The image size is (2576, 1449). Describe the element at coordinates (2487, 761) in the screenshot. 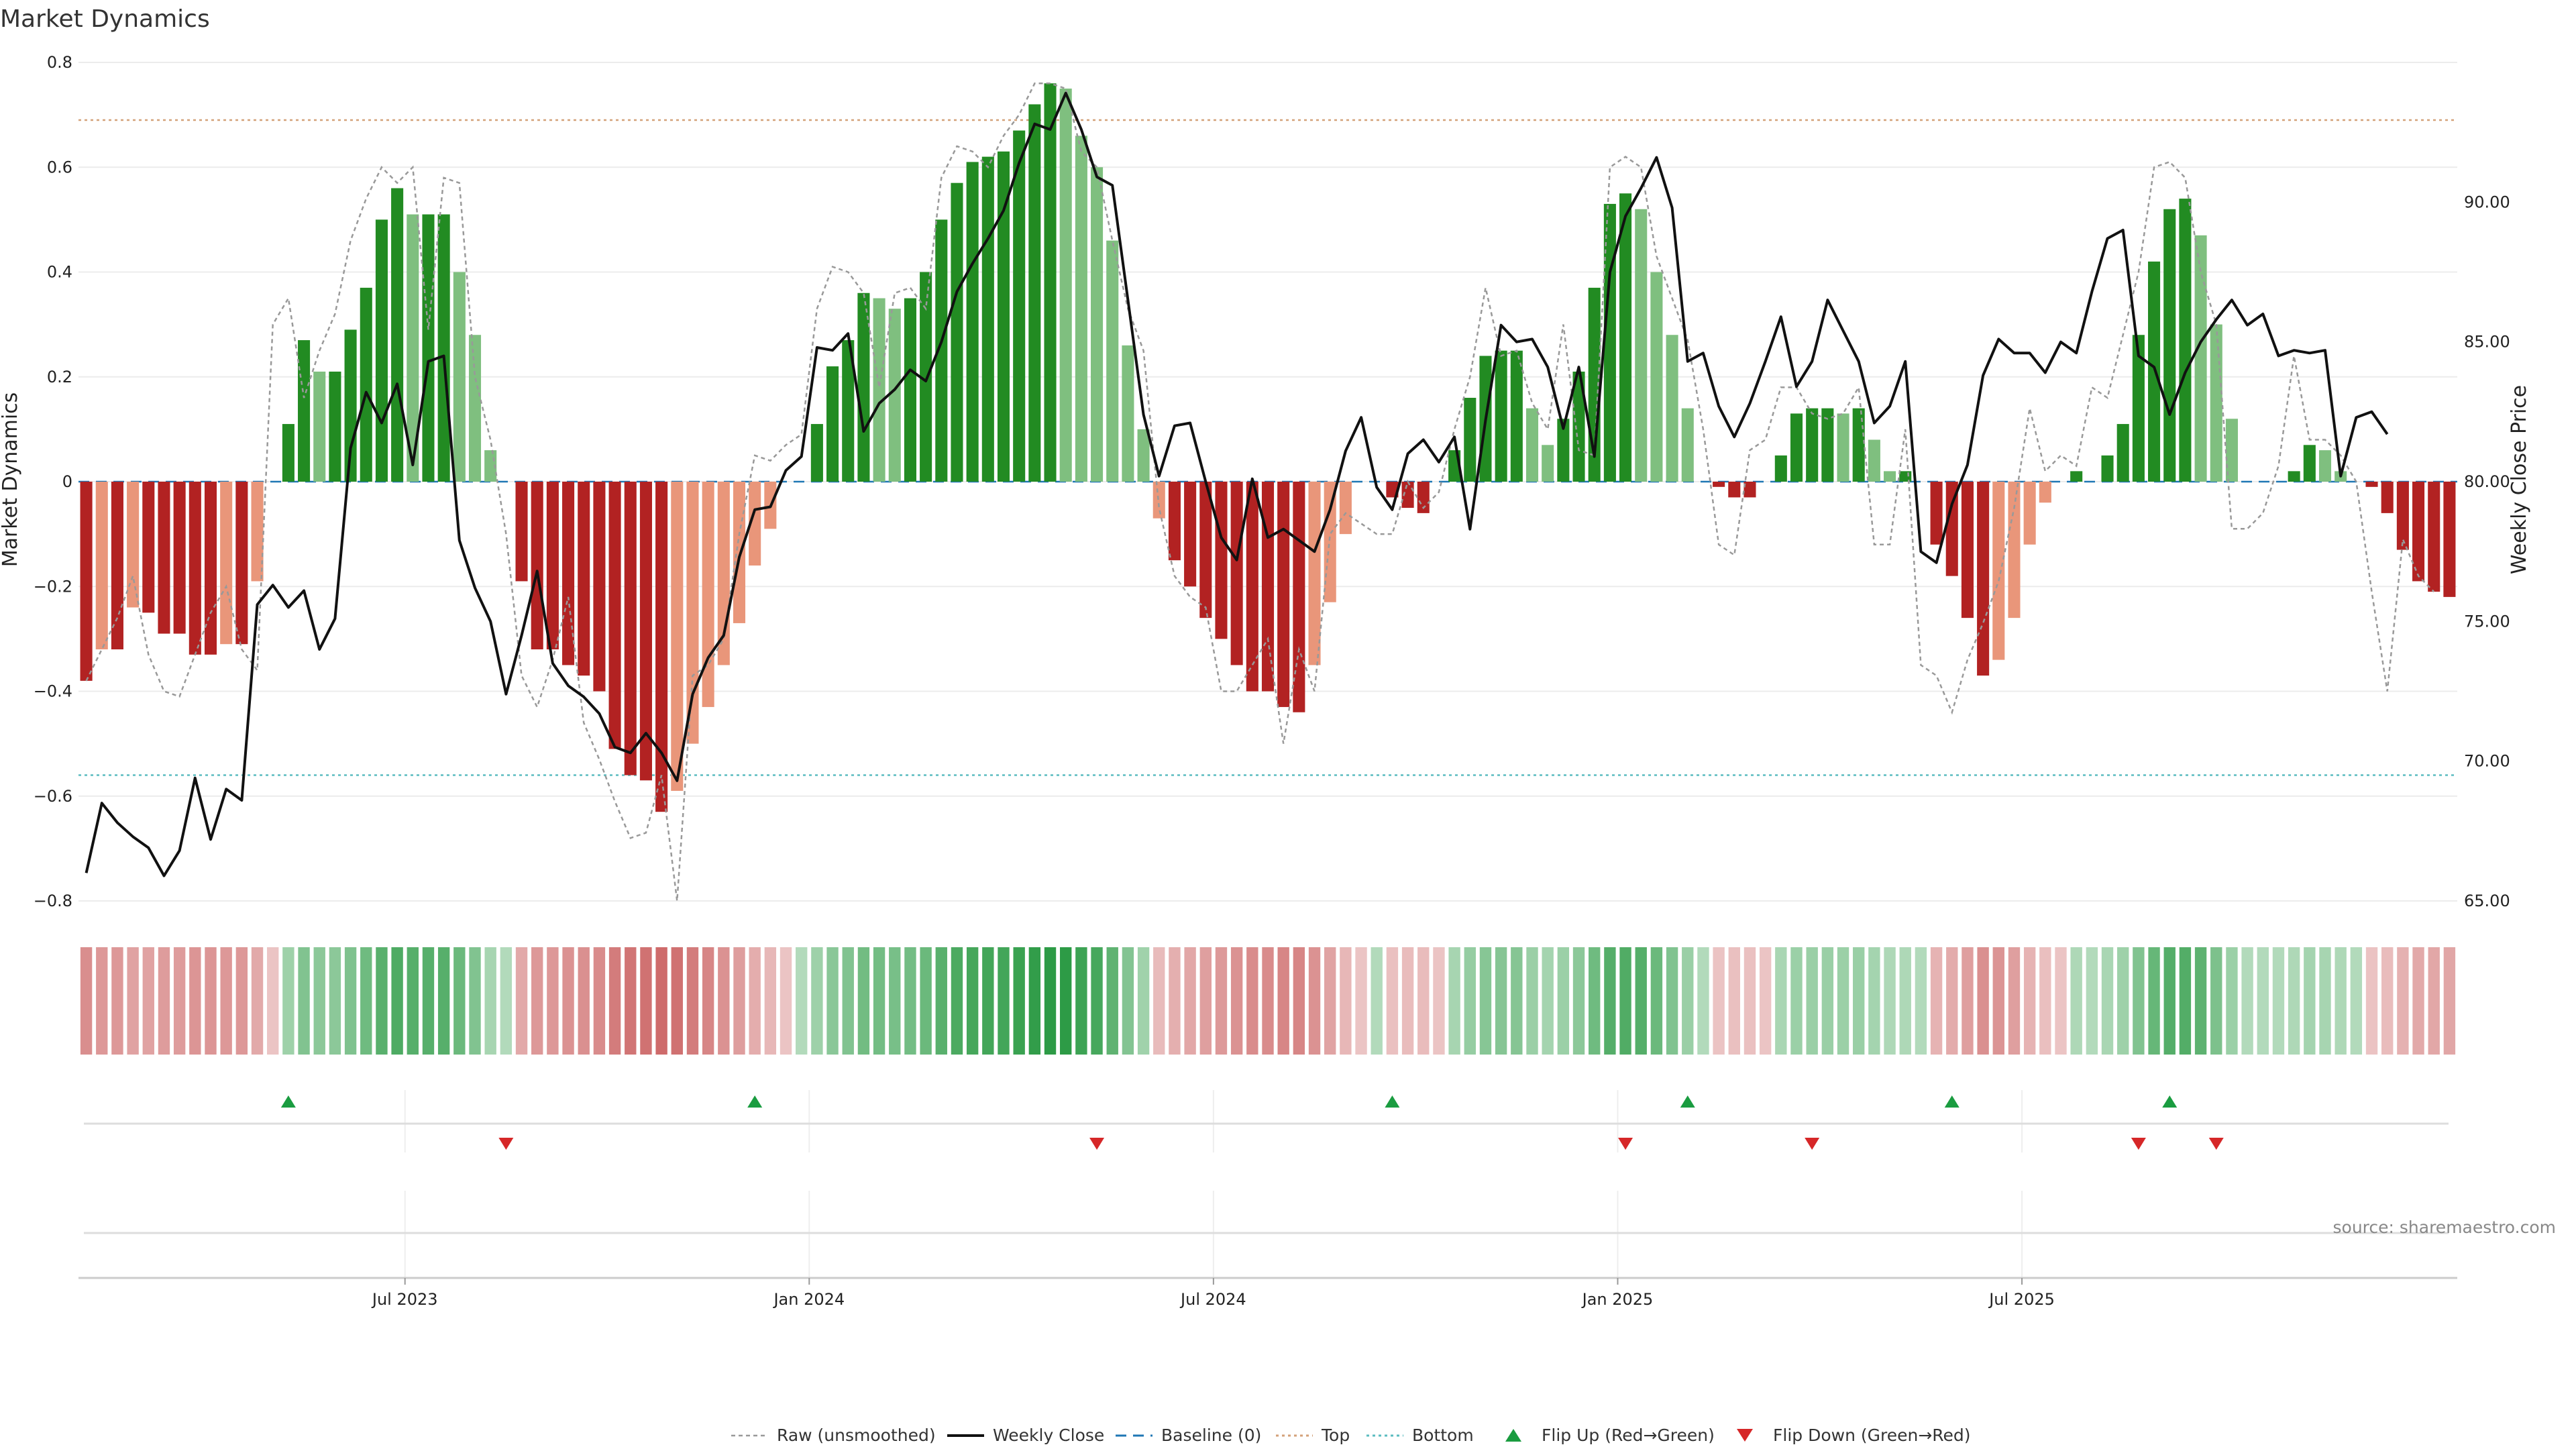

I see `y-right-tick-label: 70.00` at that location.